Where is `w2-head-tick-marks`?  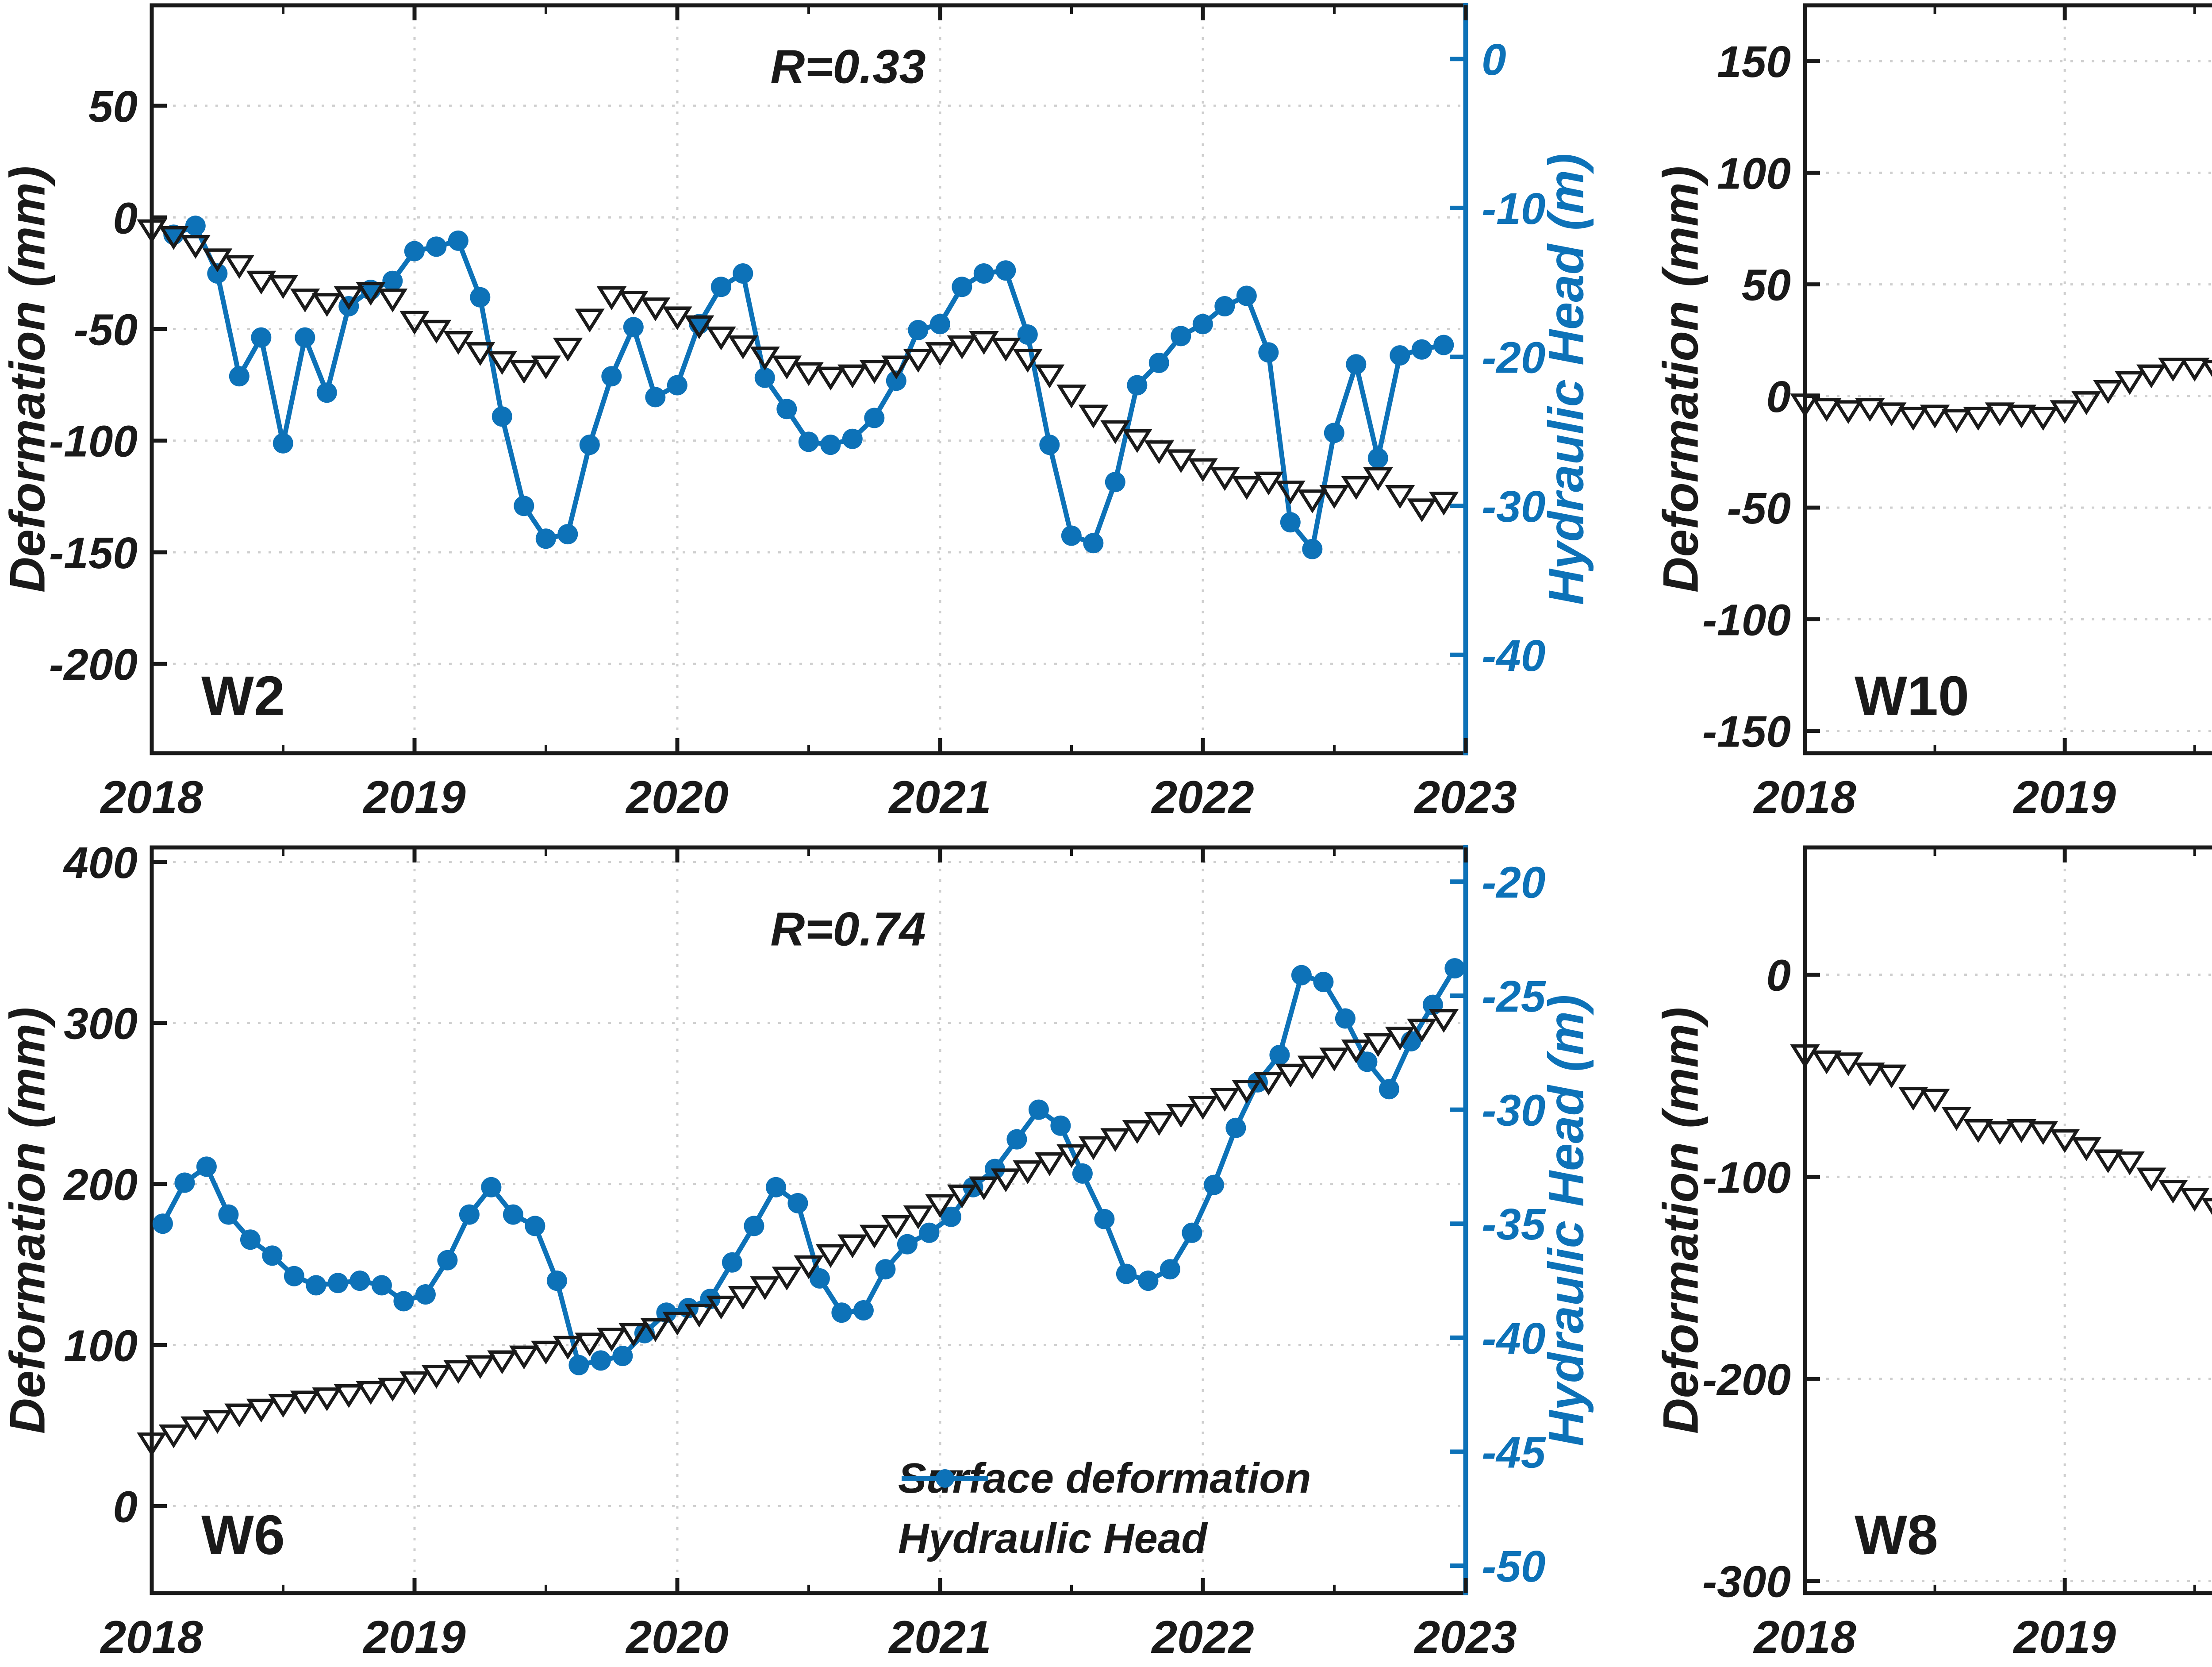
w2-head-tick-marks is located at coordinates (1458, 357).